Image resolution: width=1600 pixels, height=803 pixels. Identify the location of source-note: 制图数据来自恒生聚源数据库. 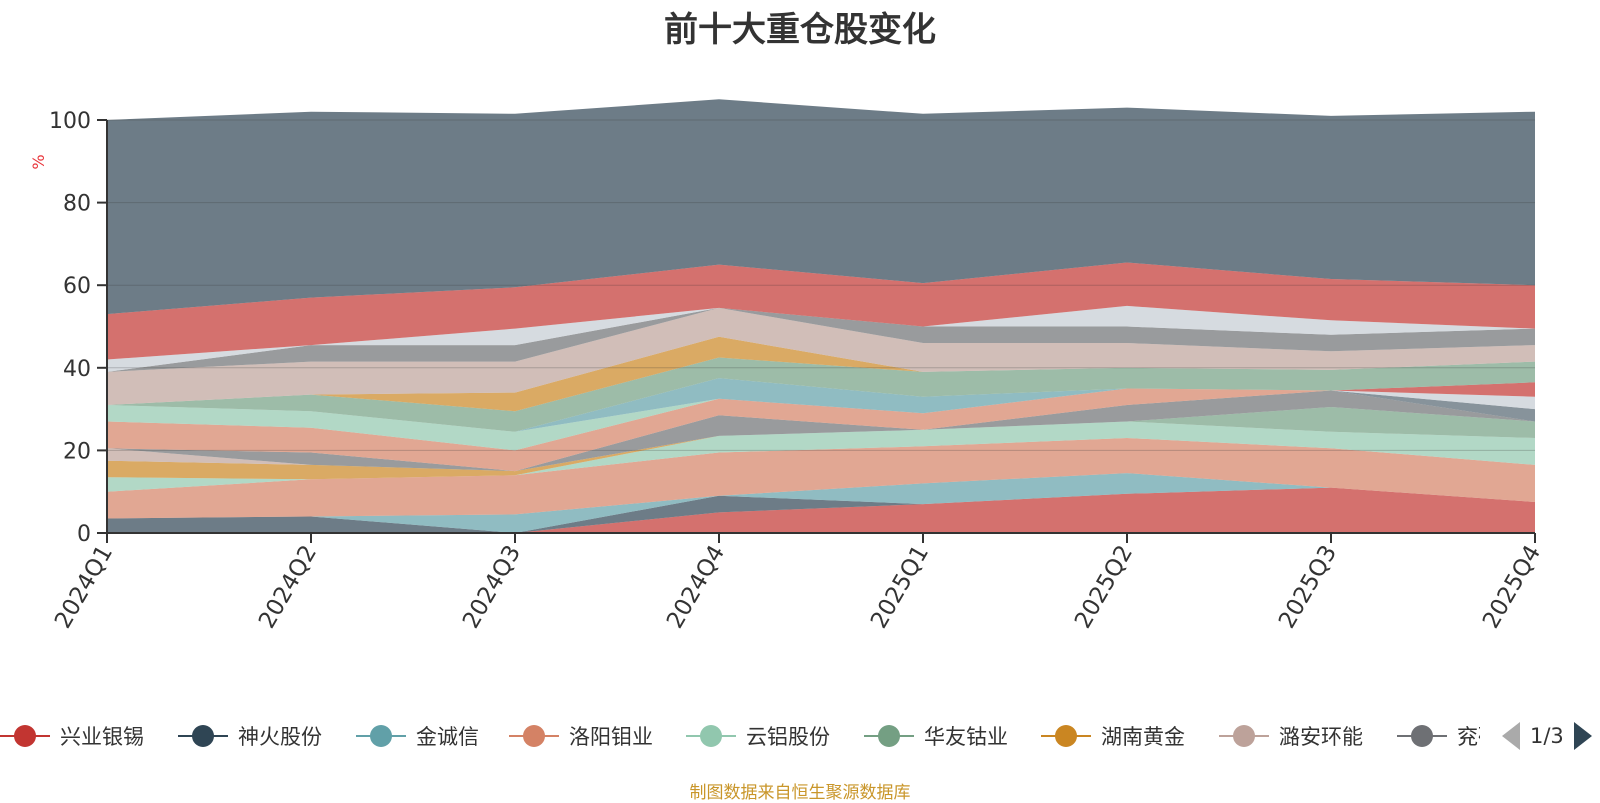
(800, 793).